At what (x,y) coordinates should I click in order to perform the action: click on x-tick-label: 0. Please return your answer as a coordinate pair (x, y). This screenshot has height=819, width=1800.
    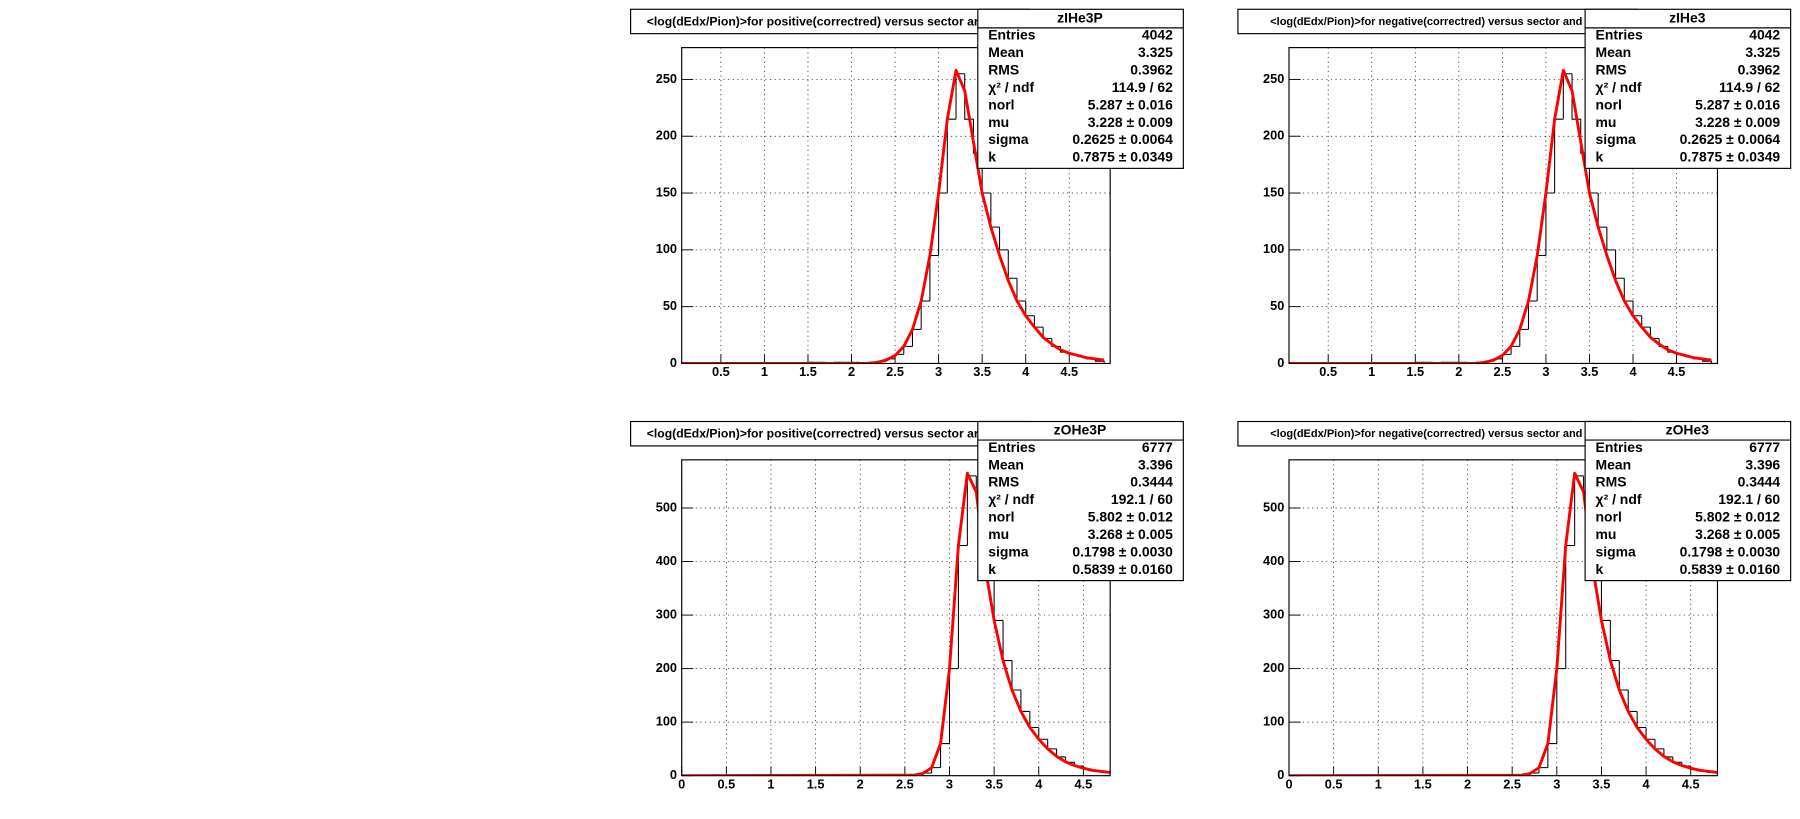
    Looking at the image, I should click on (681, 783).